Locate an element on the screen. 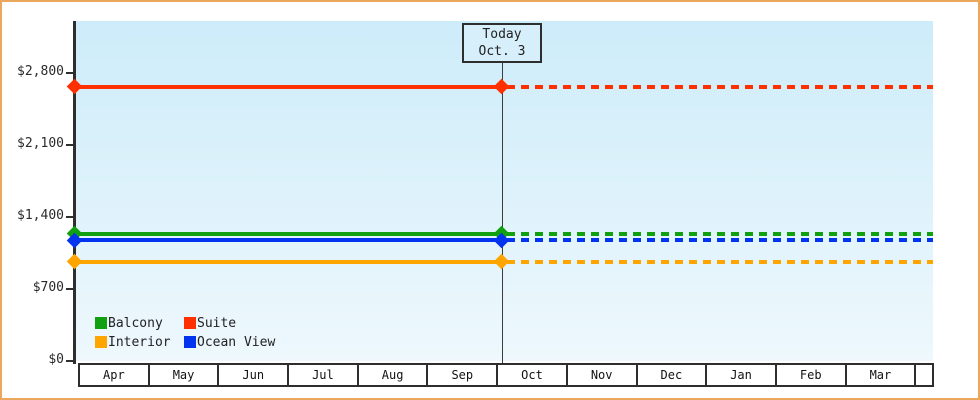 The width and height of the screenshot is (980, 400). month-cell-mar: Mar is located at coordinates (881, 375).